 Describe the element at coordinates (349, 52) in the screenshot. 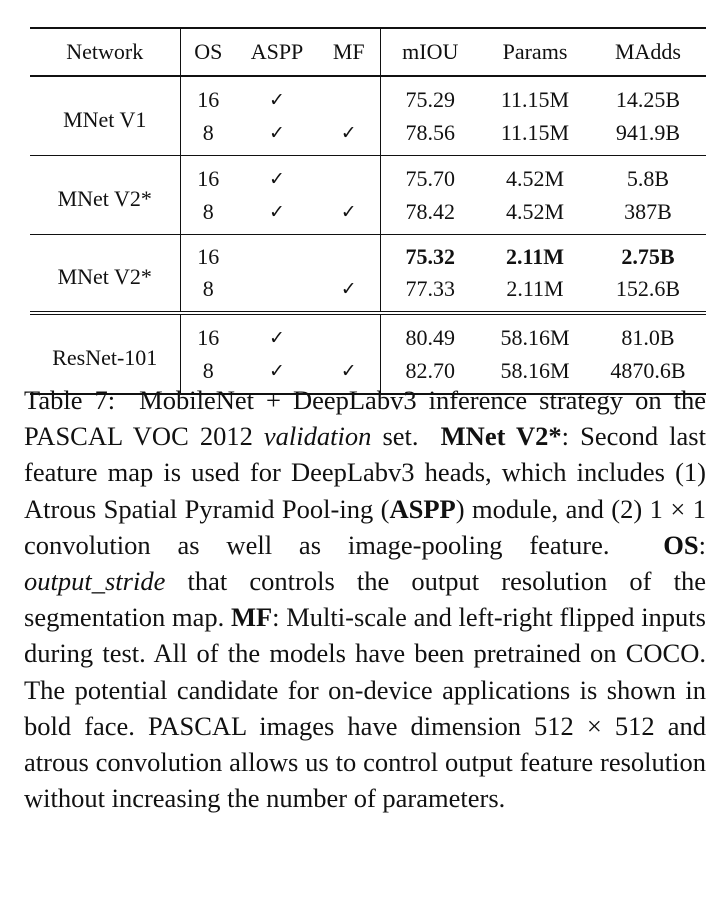

I see `col-header-mf: MF` at that location.